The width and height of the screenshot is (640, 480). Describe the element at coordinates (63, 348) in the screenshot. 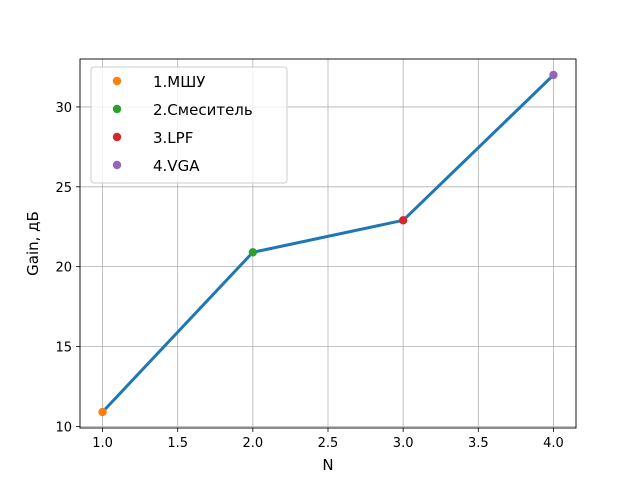

I see `y-tick-label: 15` at that location.